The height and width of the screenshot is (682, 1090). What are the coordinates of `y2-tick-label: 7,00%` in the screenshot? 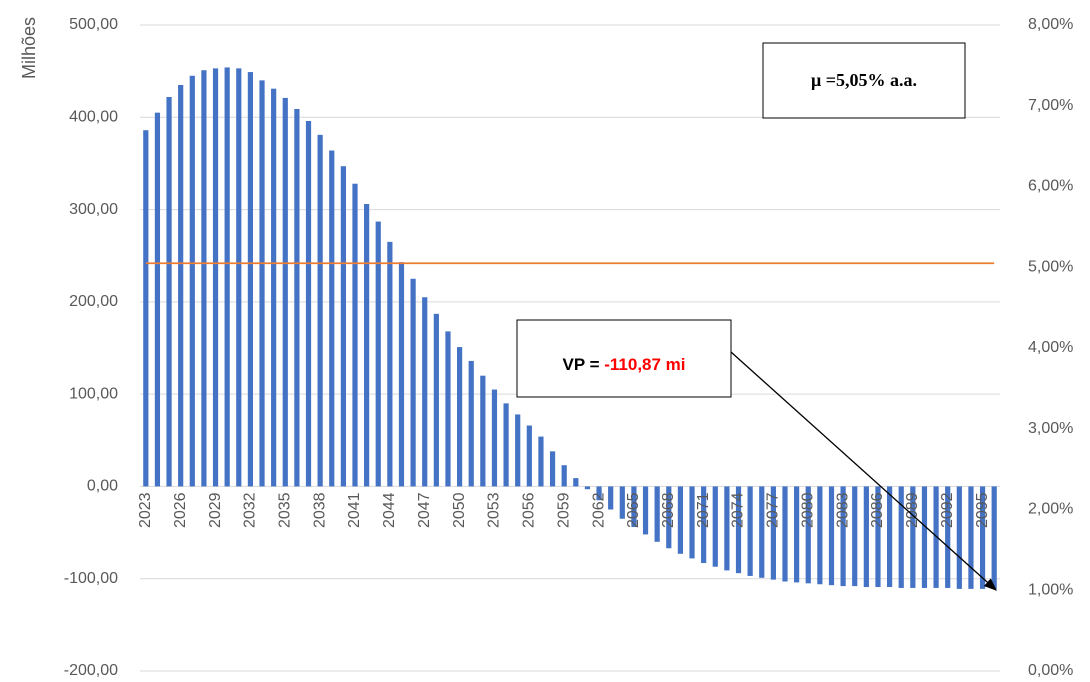 It's located at (1050, 105).